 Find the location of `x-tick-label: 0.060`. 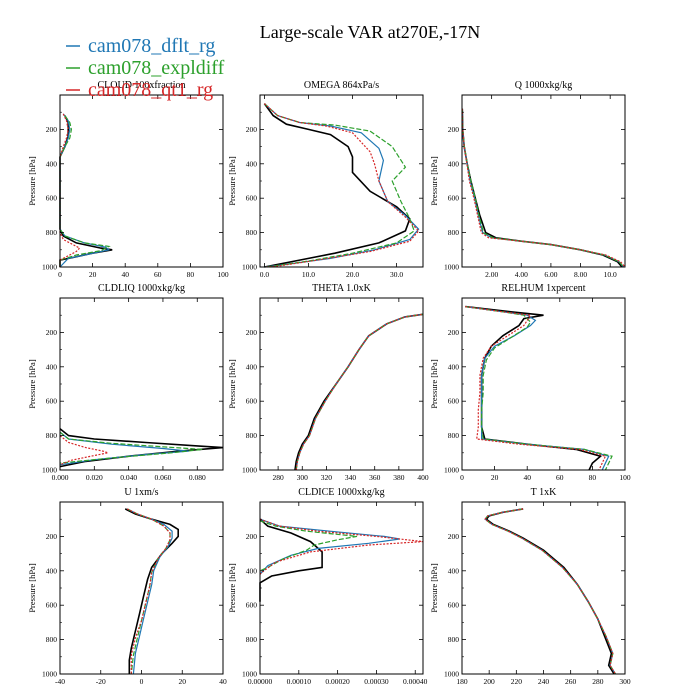

x-tick-label: 0.060 is located at coordinates (163, 477).